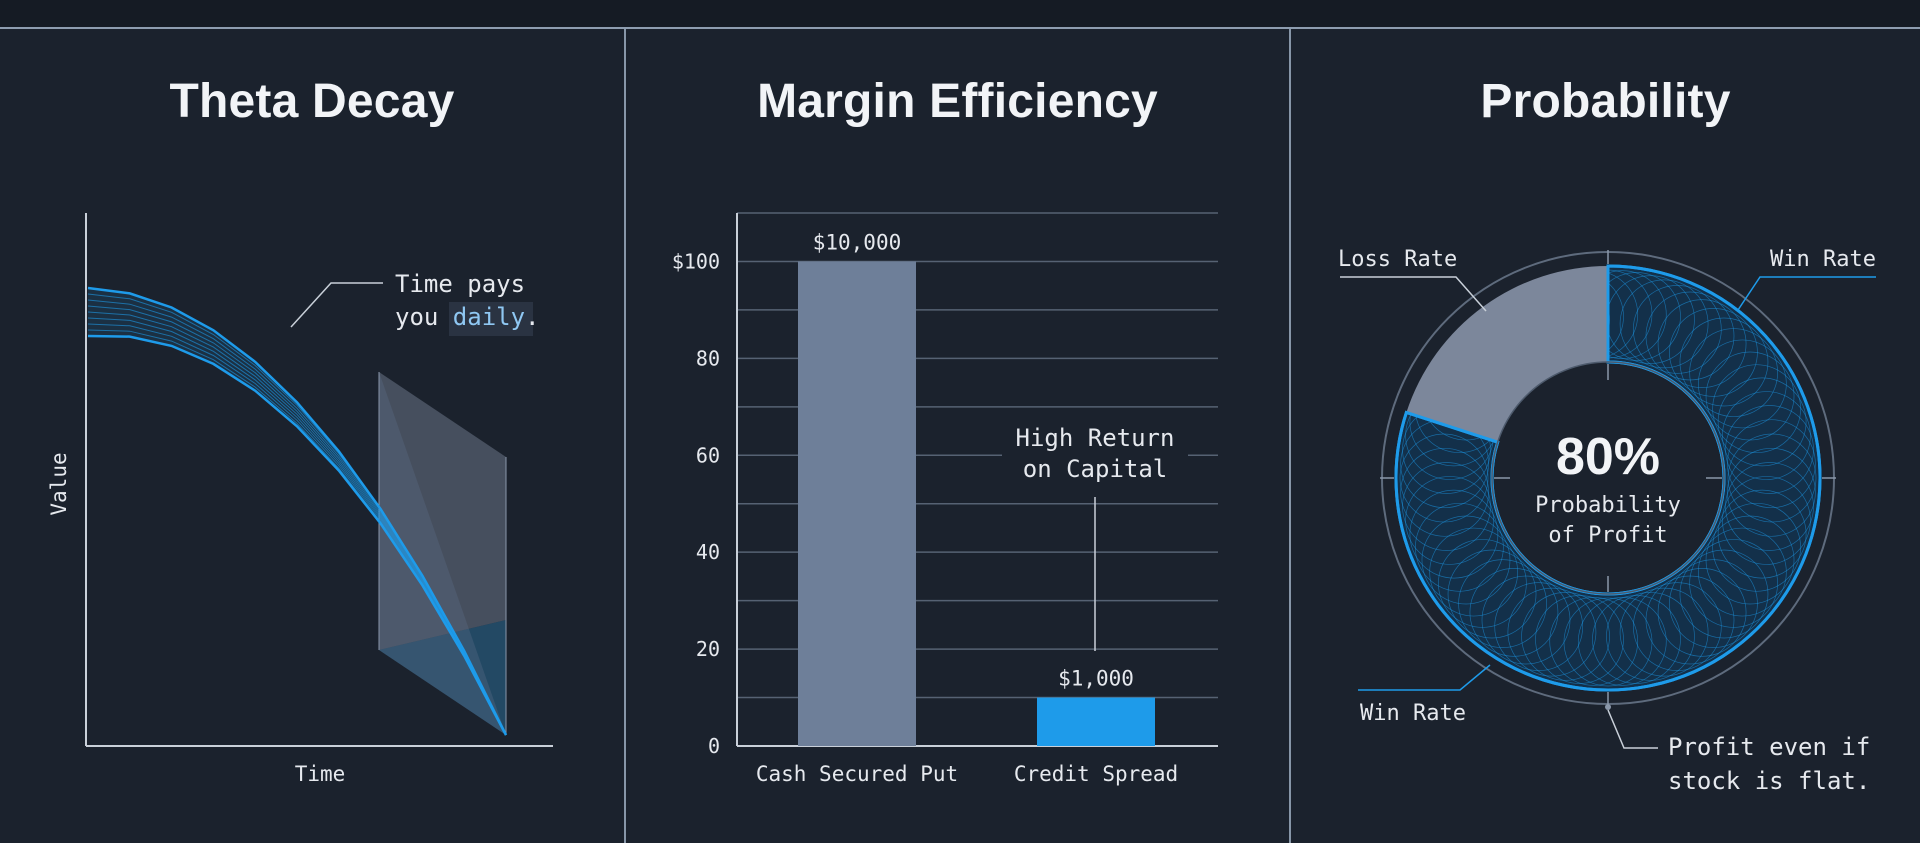 The width and height of the screenshot is (1920, 843). What do you see at coordinates (312, 101) in the screenshot?
I see `theta-title: Theta Decay` at bounding box center [312, 101].